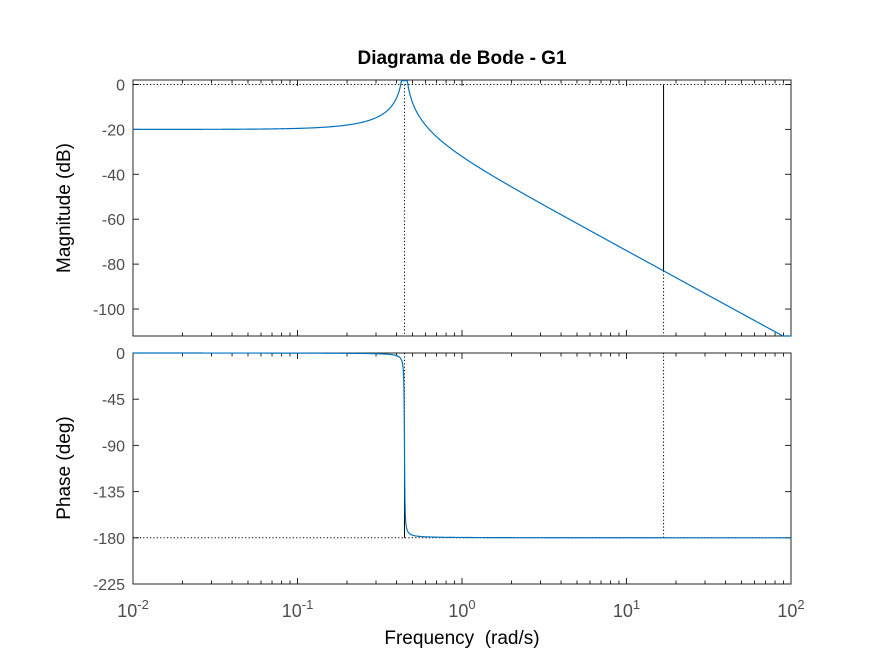 The image size is (875, 656). What do you see at coordinates (64, 468) in the screenshot?
I see `phase-axis-label: Phase (deg)` at bounding box center [64, 468].